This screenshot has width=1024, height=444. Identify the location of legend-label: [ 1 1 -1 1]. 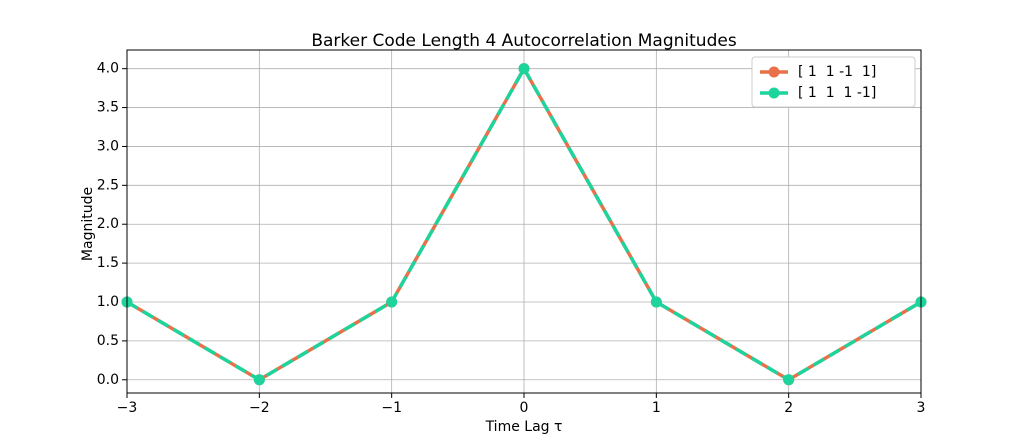
(837, 72).